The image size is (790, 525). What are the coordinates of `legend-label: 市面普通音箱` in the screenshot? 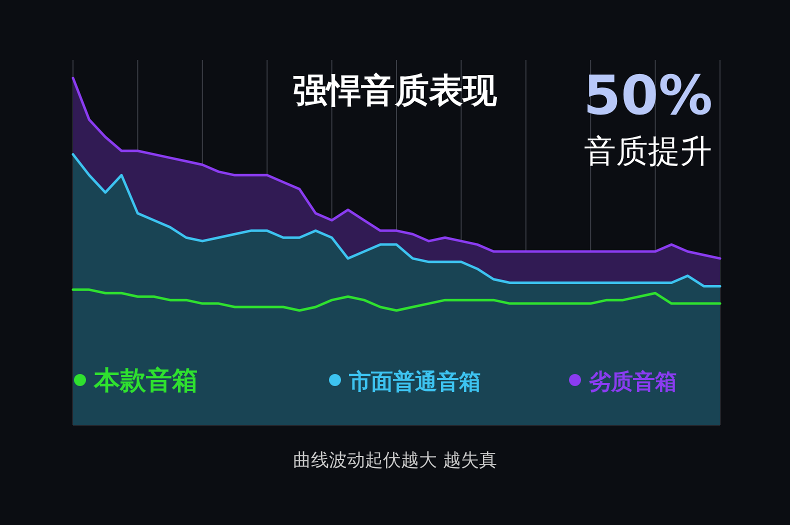 It's located at (414, 382).